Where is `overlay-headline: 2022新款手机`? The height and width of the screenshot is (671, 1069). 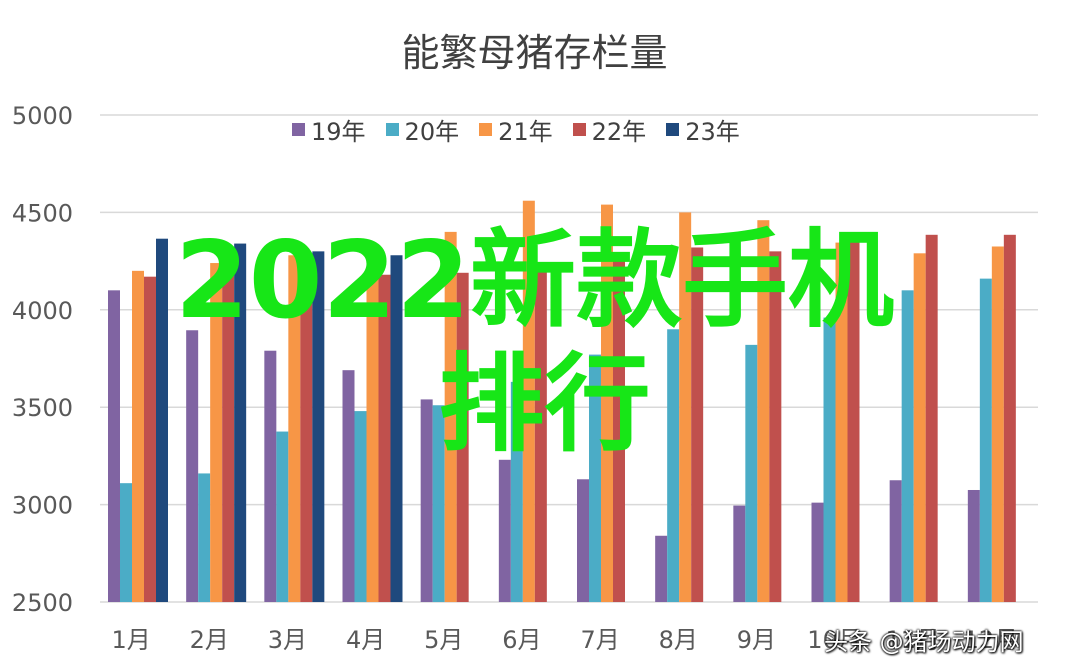
overlay-headline: 2022新款手机 is located at coordinates (534, 280).